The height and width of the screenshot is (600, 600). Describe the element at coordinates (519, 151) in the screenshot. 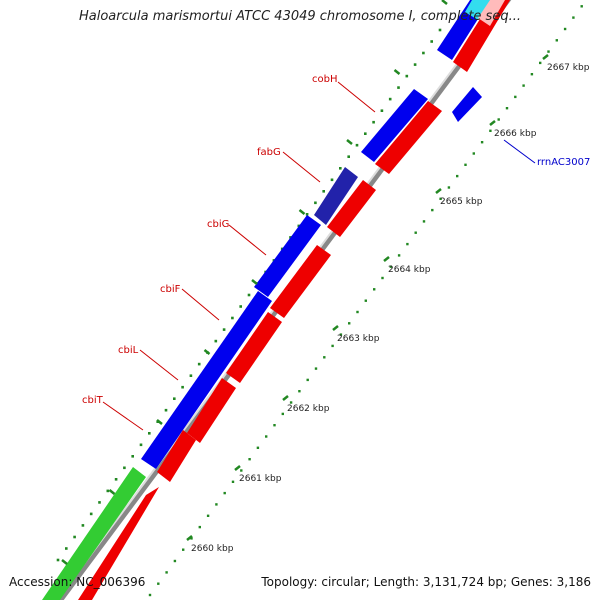

I see `connector-rrnAC3007` at that location.